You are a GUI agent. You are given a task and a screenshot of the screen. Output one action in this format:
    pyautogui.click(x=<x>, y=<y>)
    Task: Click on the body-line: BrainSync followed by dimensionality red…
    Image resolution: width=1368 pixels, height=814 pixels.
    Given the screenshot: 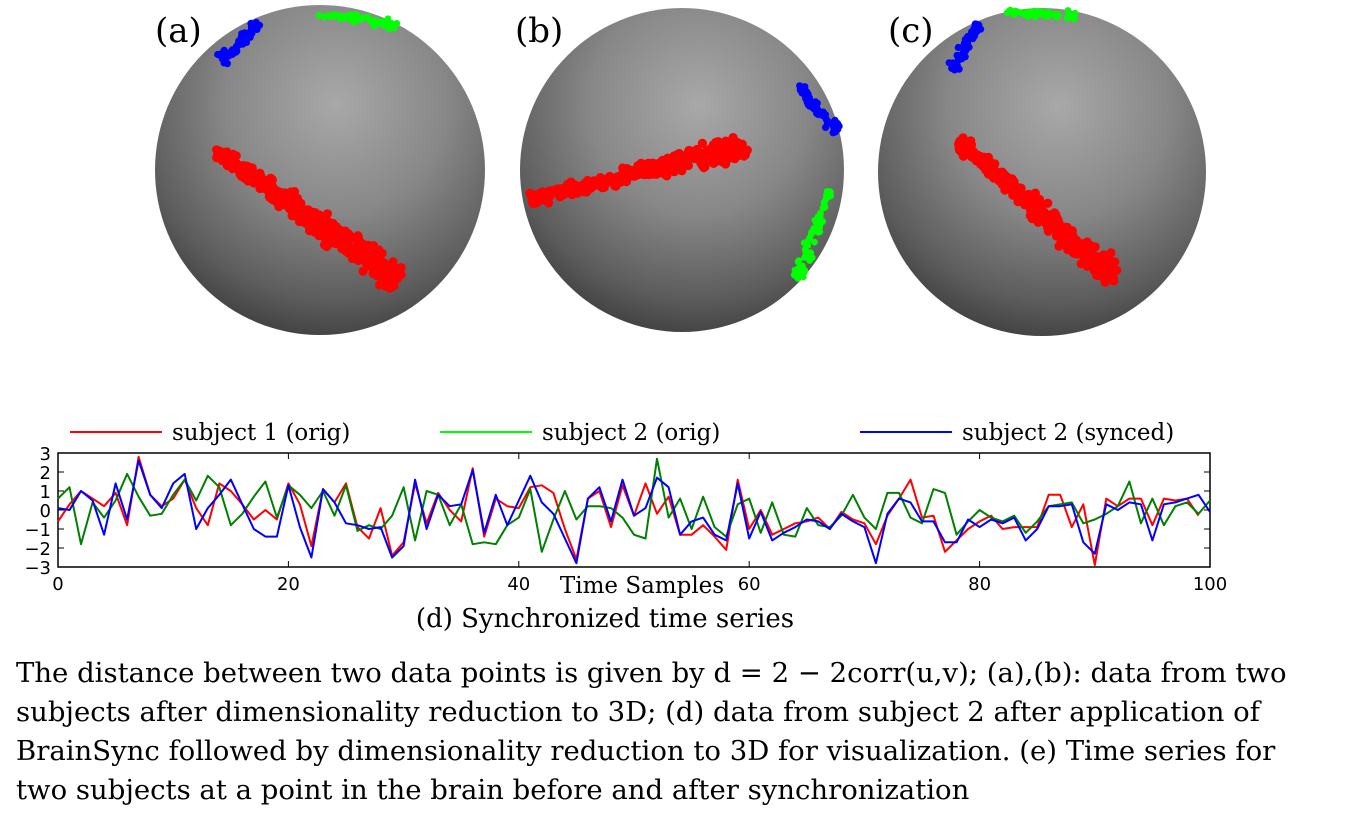 What is the action you would take?
    pyautogui.click(x=646, y=751)
    